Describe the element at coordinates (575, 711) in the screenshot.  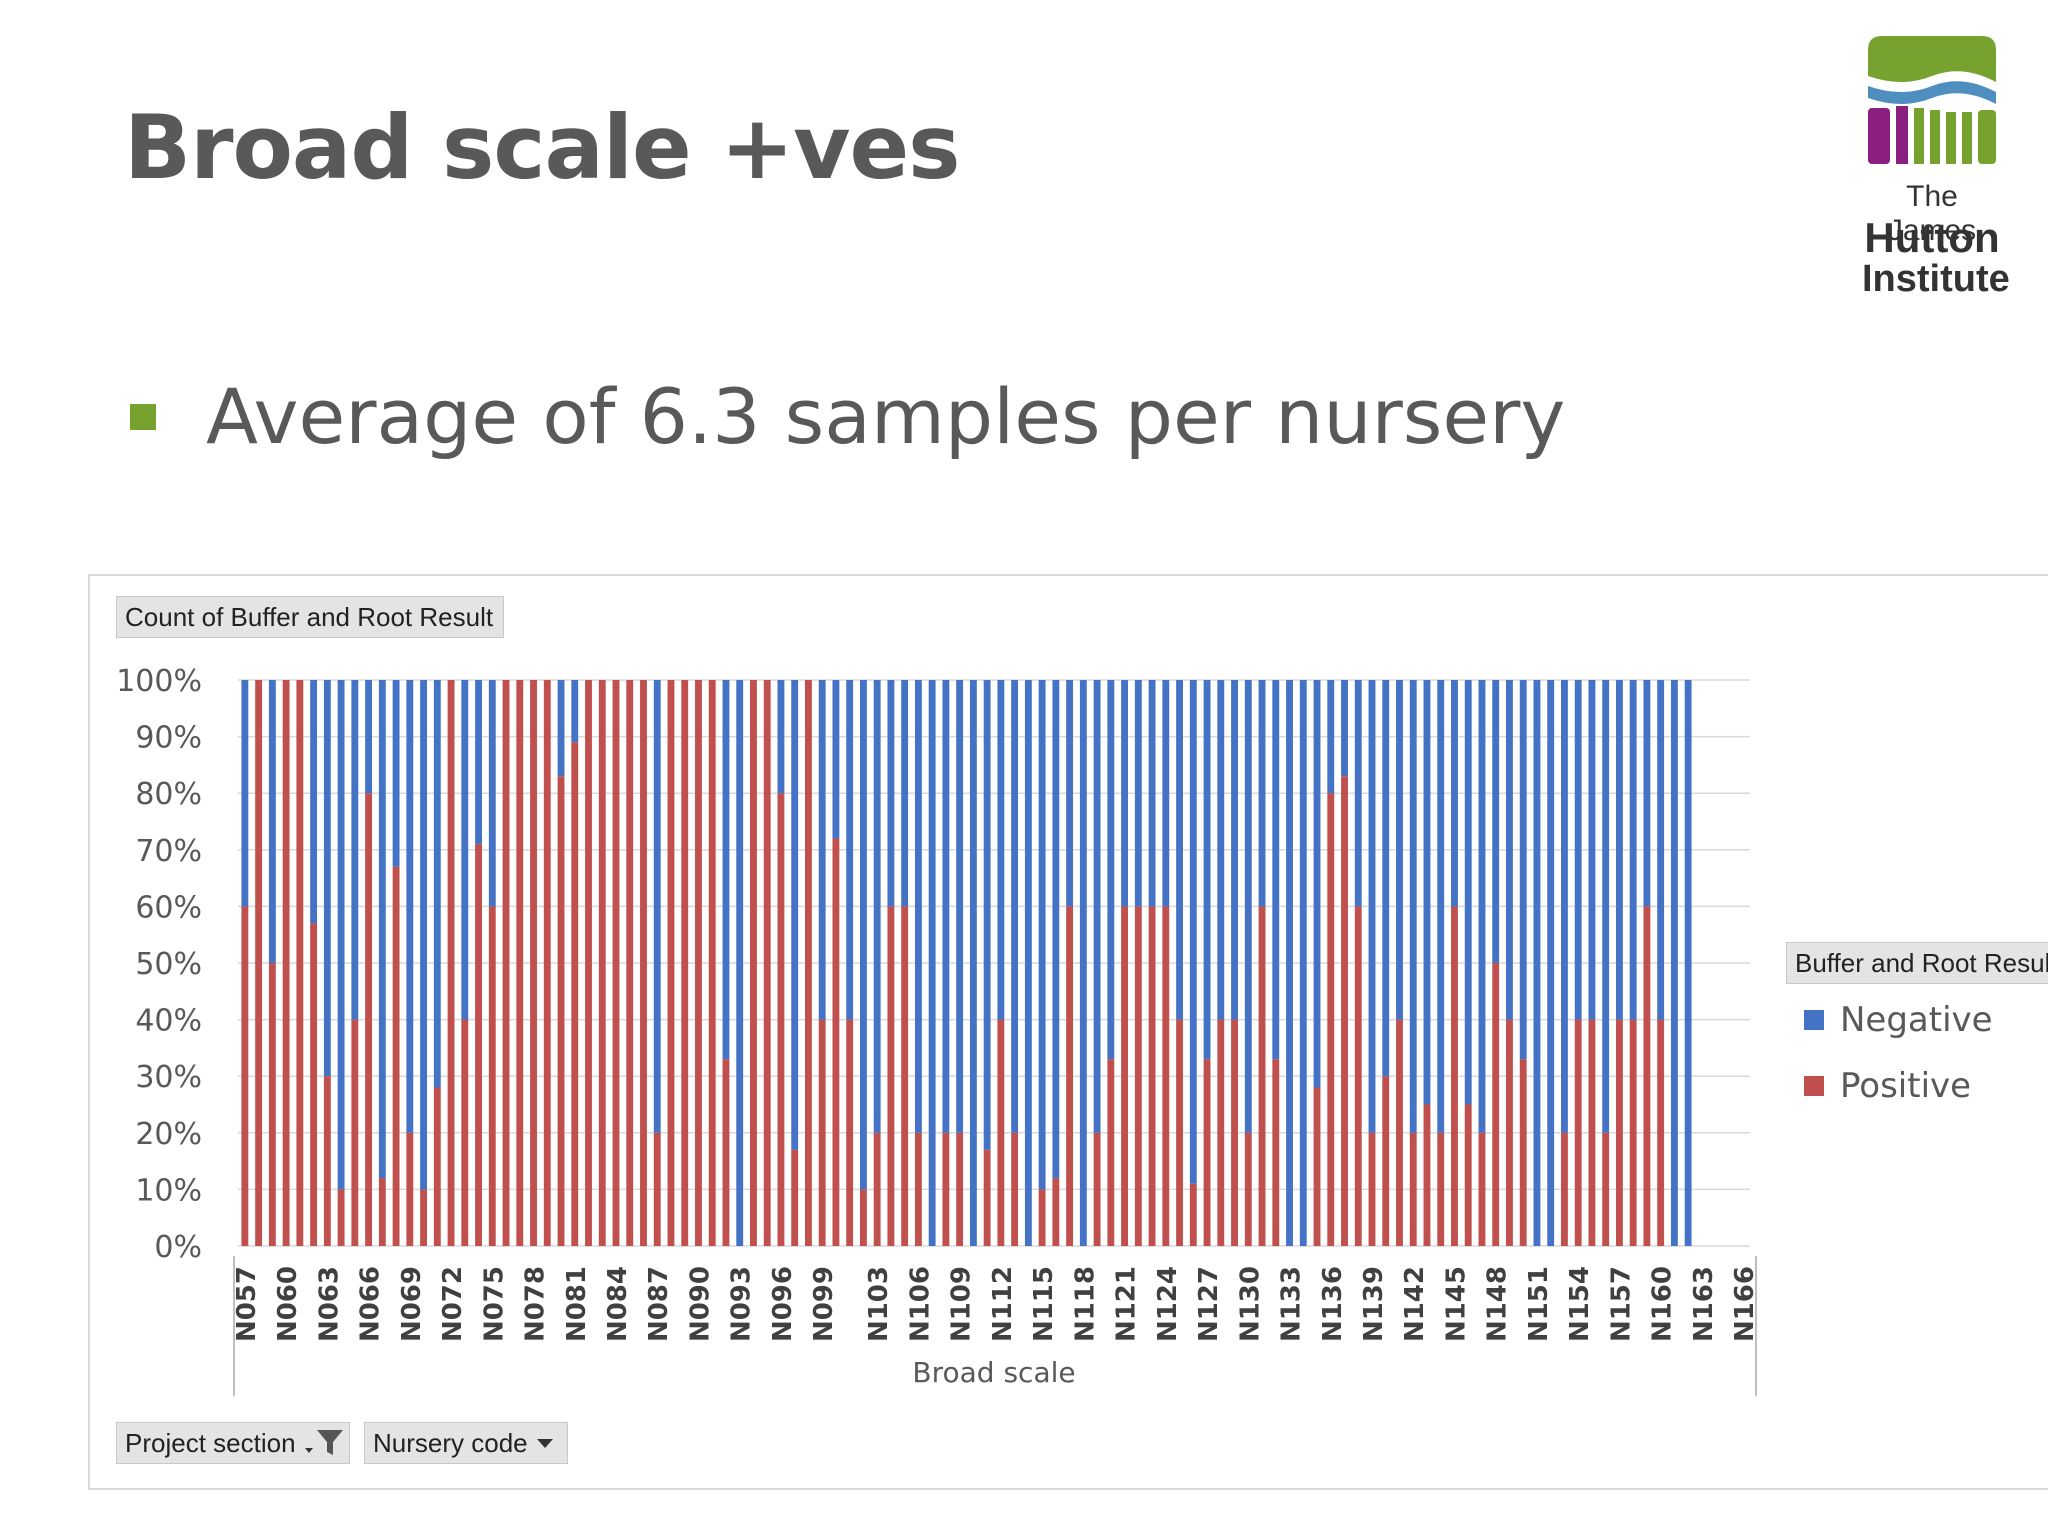
I see `bar-negative-N081` at that location.